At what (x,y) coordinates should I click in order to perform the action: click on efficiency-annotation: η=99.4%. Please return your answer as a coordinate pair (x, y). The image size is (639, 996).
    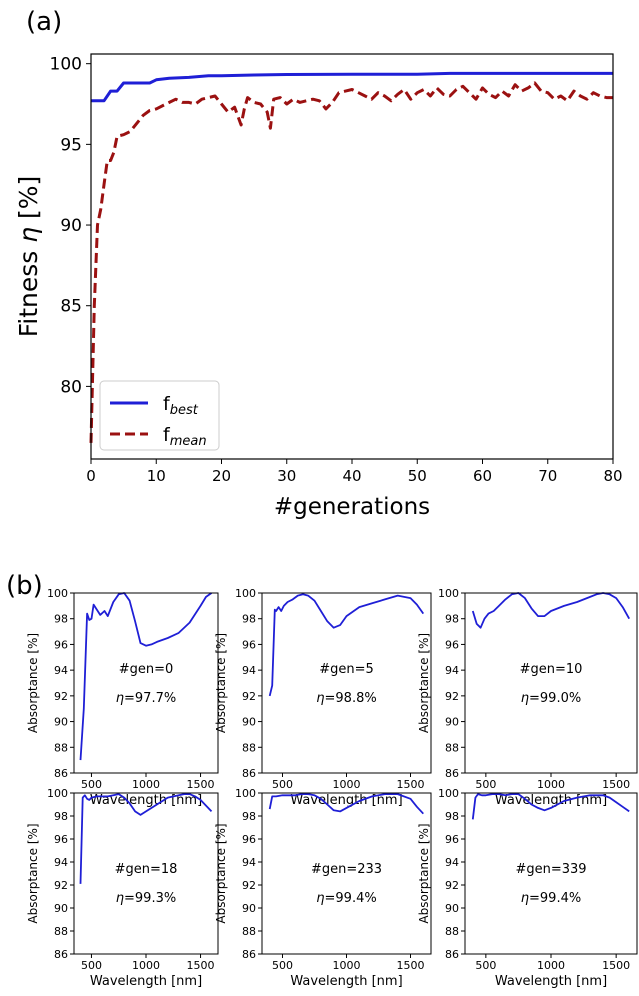
    Looking at the image, I should click on (551, 898).